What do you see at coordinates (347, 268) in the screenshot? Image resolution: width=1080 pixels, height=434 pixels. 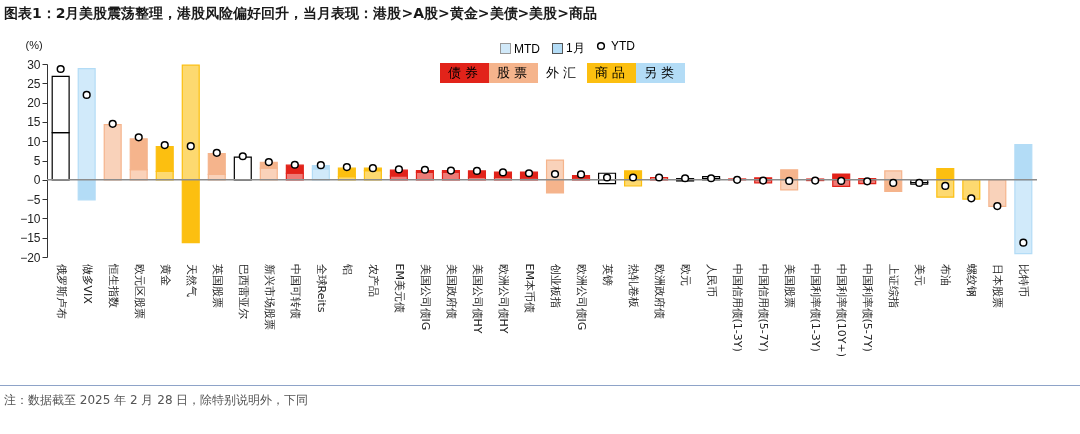 I see `x-tick-label: 铝` at bounding box center [347, 268].